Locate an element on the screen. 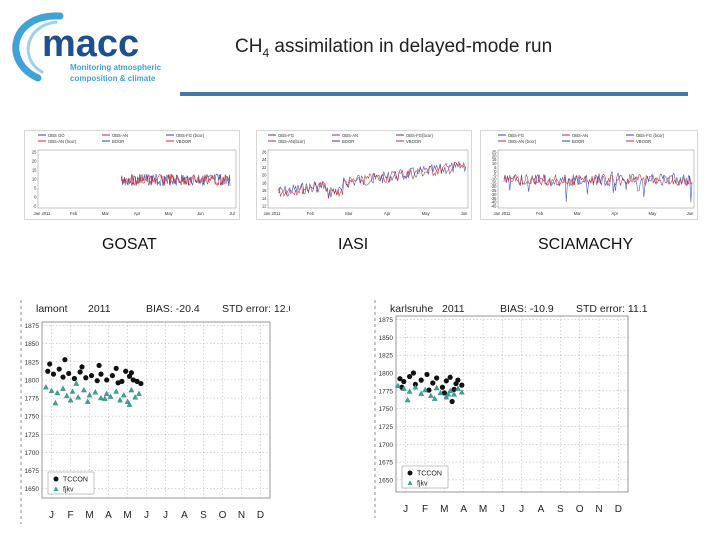 The height and width of the screenshot is (540, 720). y-tick-label: 1750 is located at coordinates (386, 409).